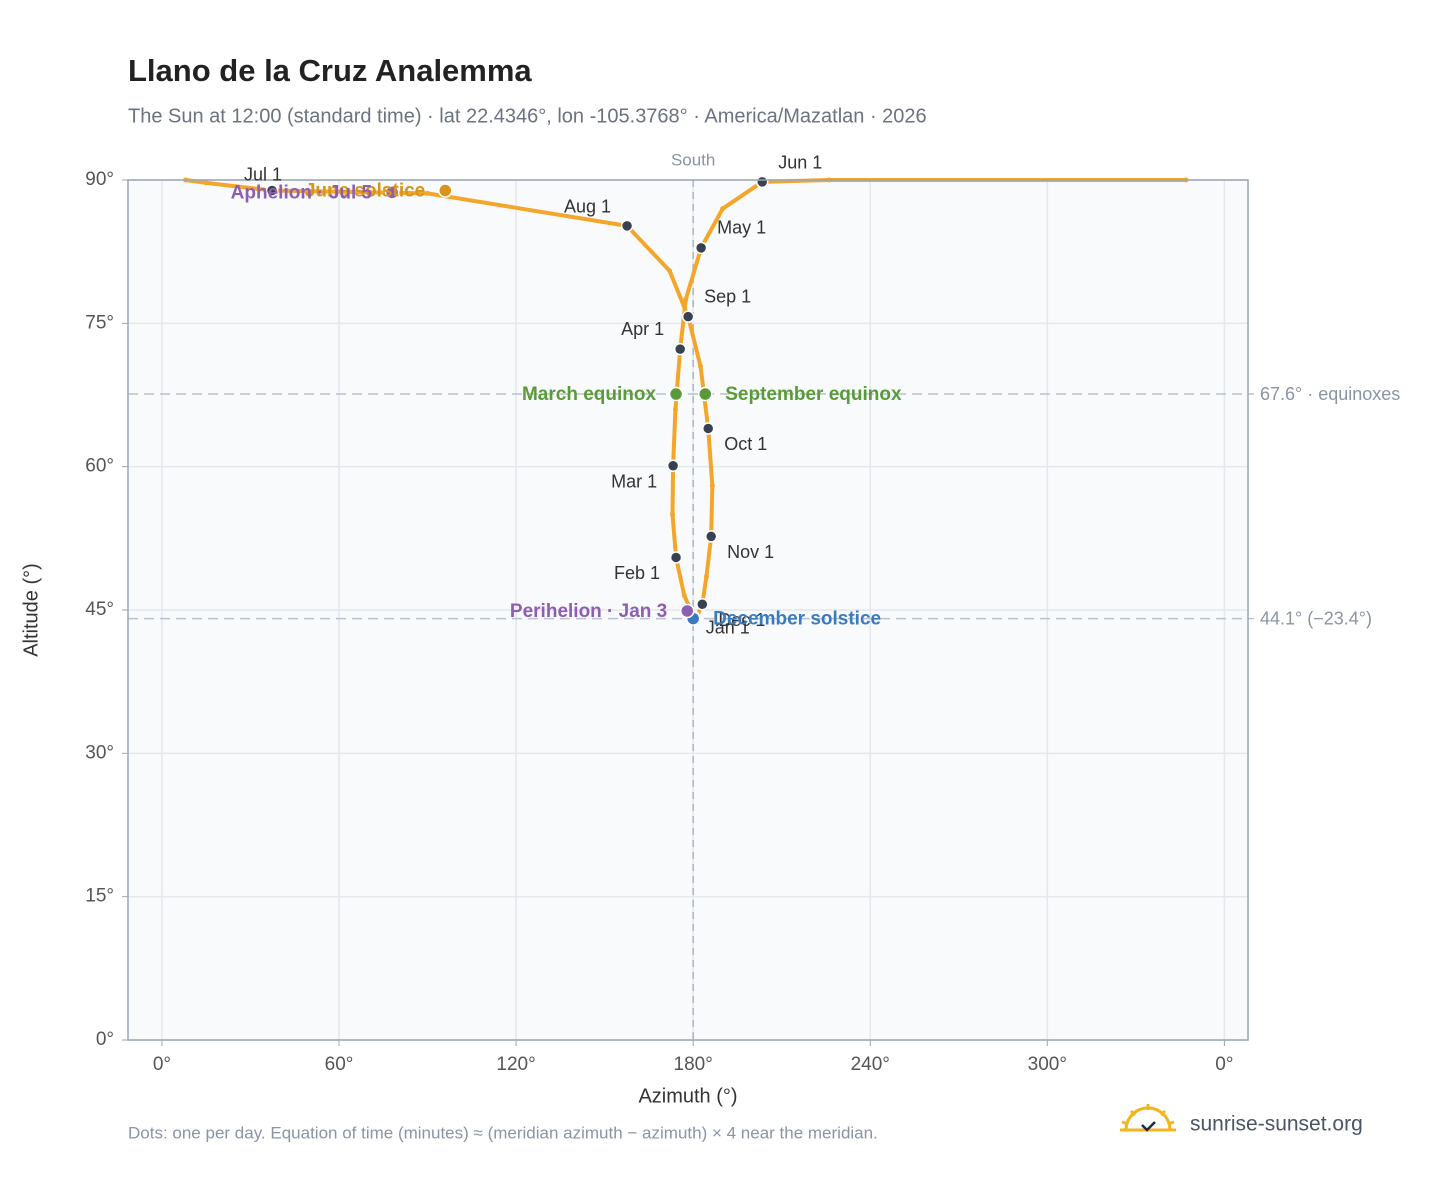  Describe the element at coordinates (587, 207) in the screenshot. I see `month-label: Aug 1` at that location.